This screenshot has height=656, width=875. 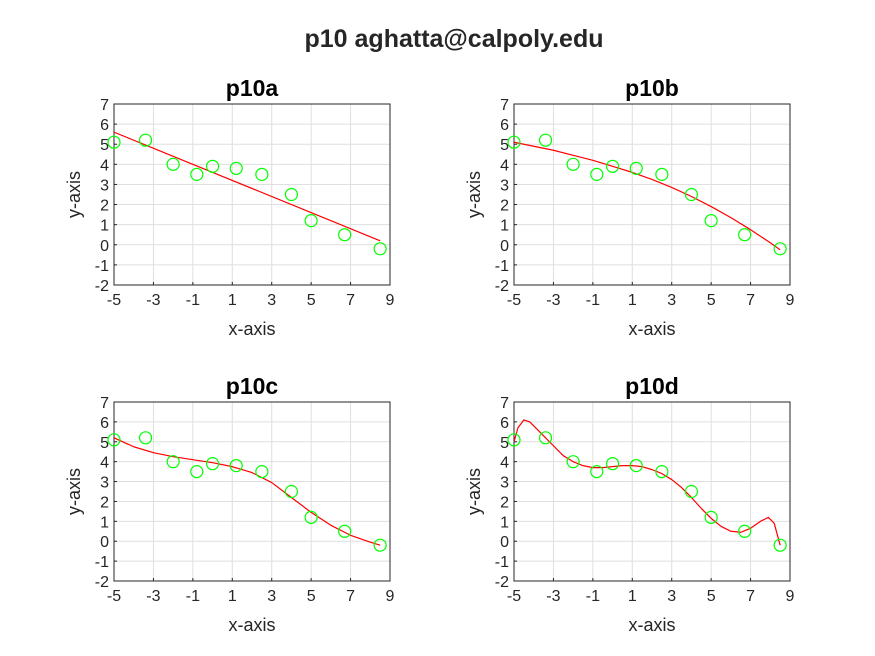 I want to click on fit-curve, so click(x=247, y=186).